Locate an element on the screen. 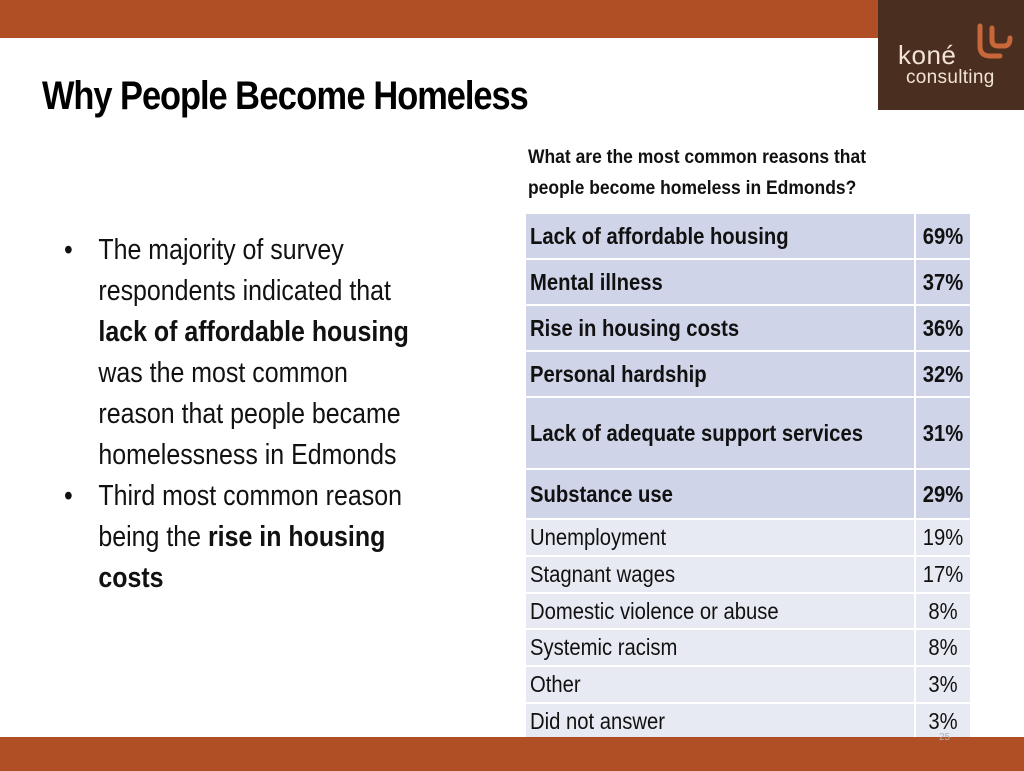 This screenshot has width=1024, height=771. logo-subtitle: consulting is located at coordinates (950, 77).